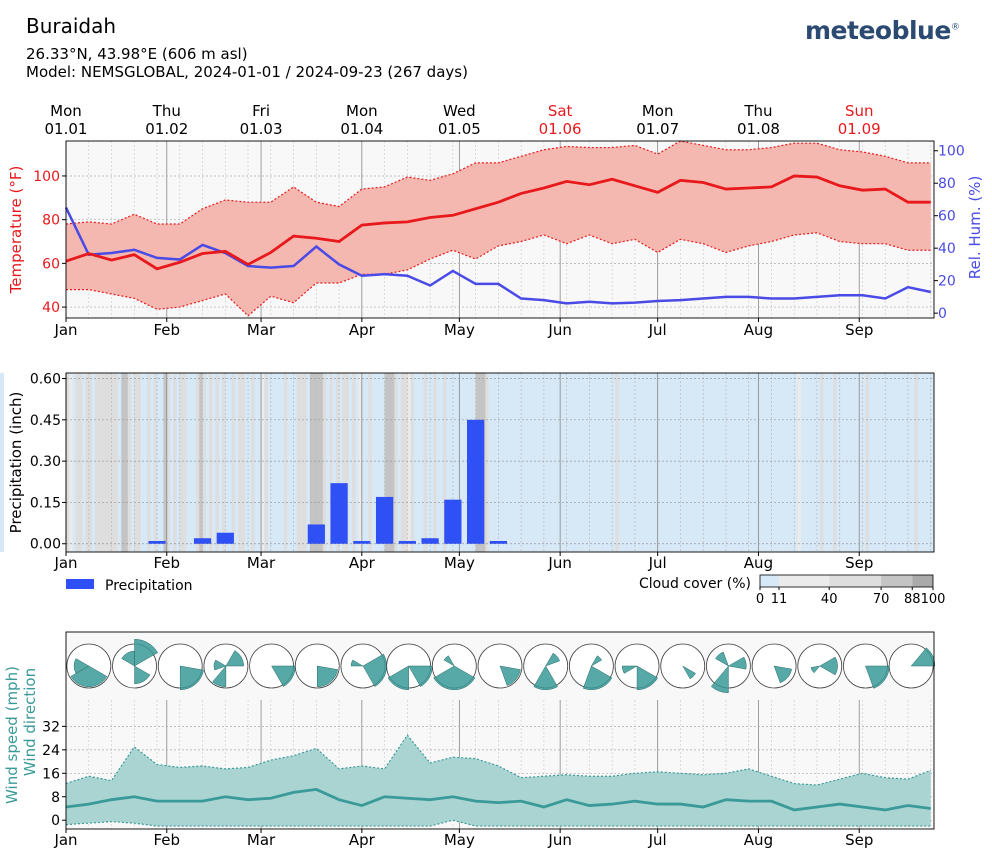 The image size is (992, 861). I want to click on cloud-cover-legend-tick-label: 70, so click(881, 599).